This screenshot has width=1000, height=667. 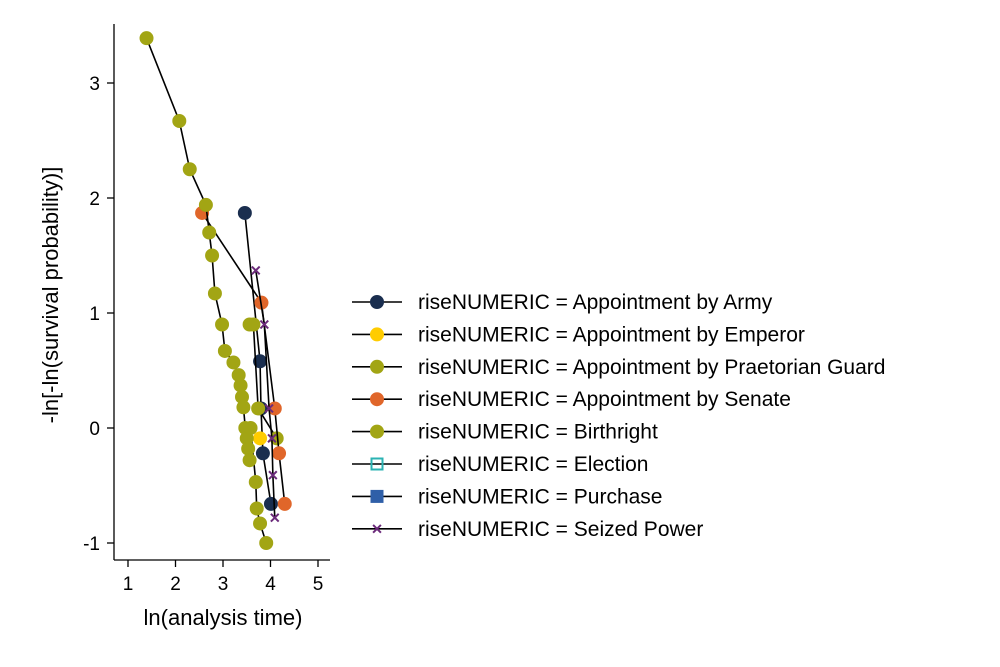 I want to click on legend-marker-stroke, so click(x=377, y=529).